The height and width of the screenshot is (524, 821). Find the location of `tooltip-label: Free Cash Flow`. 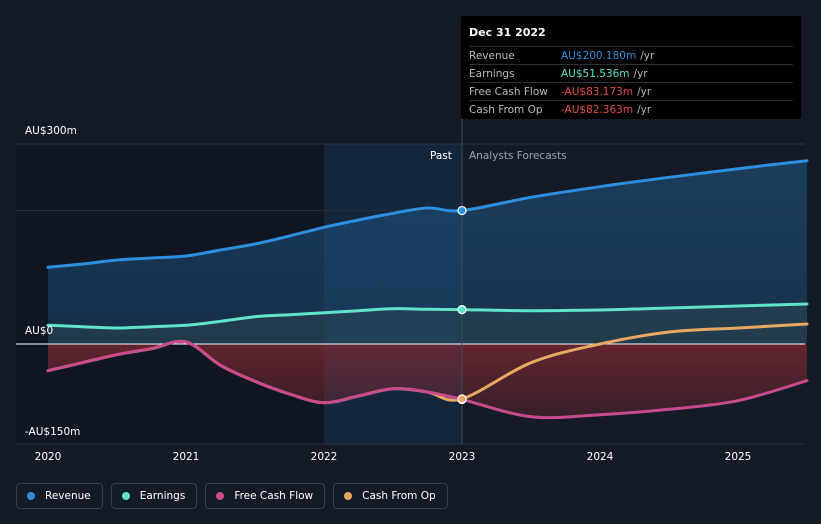

tooltip-label: Free Cash Flow is located at coordinates (508, 91).